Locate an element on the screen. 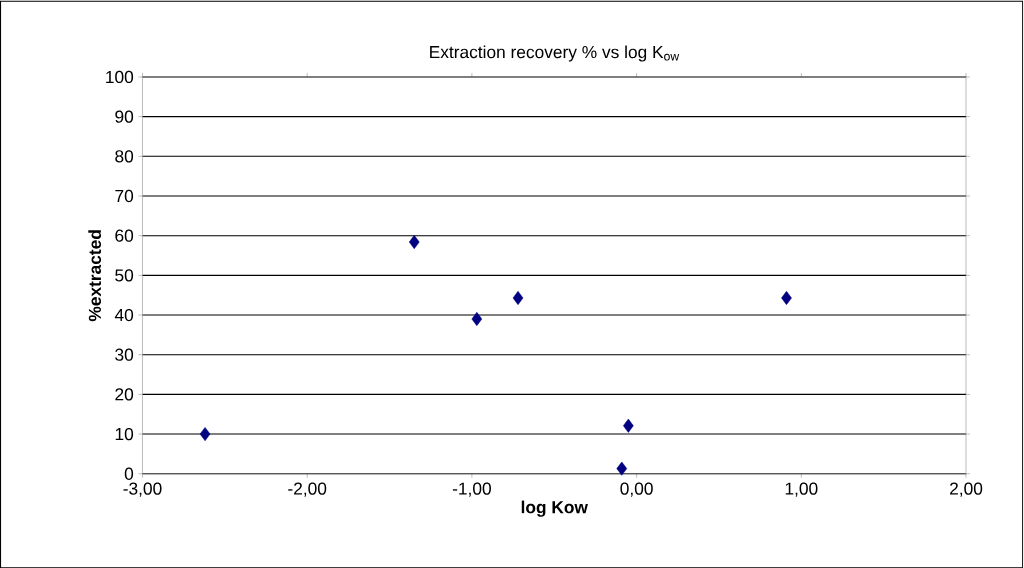 This screenshot has width=1024, height=568. x-tick-label: 0,00 is located at coordinates (636, 489).